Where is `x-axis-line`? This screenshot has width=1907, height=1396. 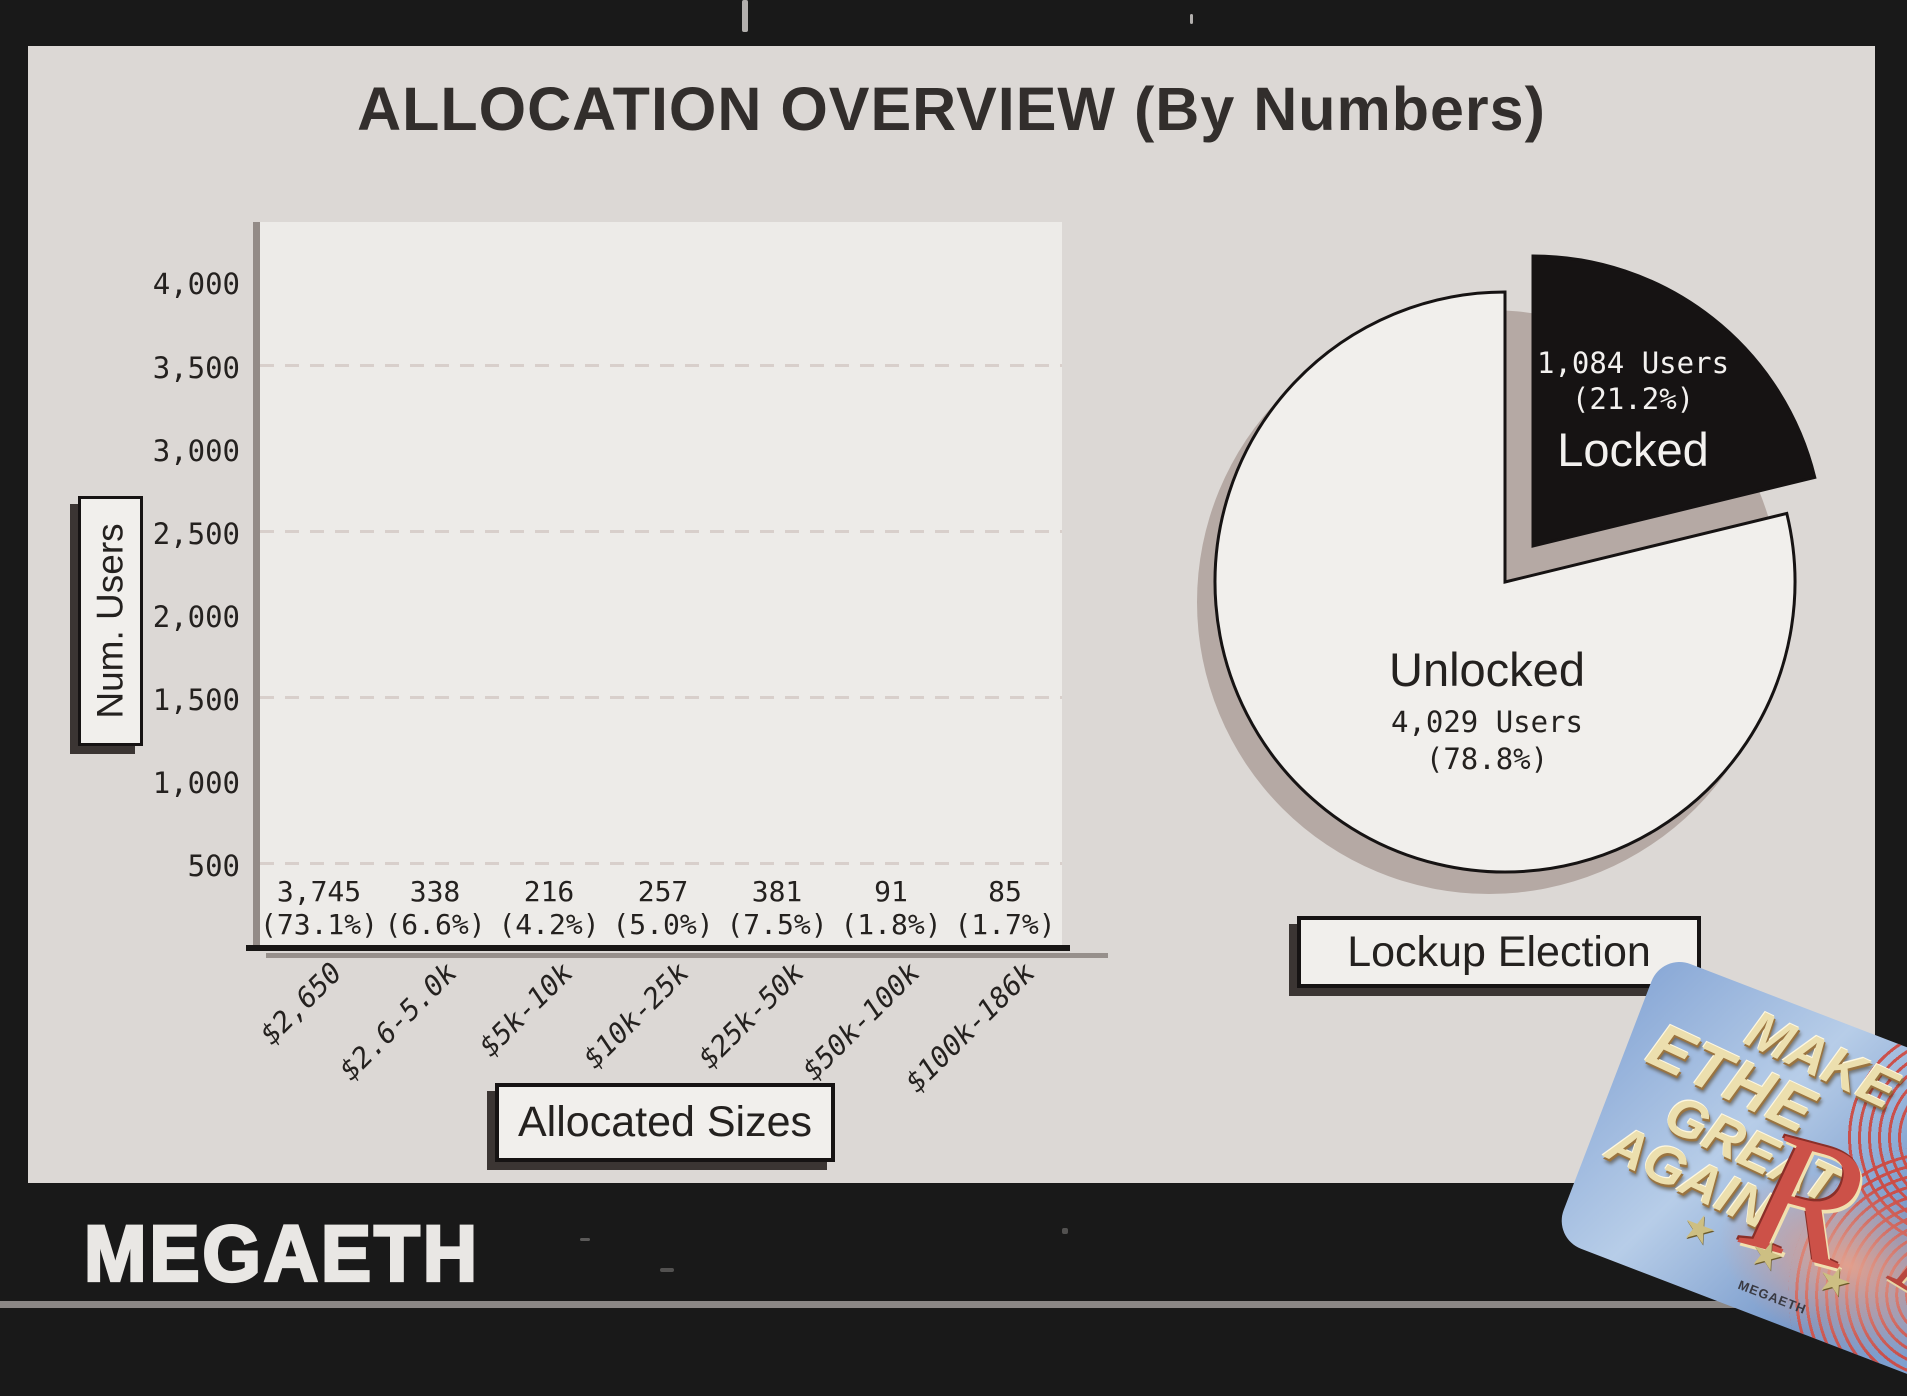
x-axis-line is located at coordinates (658, 948).